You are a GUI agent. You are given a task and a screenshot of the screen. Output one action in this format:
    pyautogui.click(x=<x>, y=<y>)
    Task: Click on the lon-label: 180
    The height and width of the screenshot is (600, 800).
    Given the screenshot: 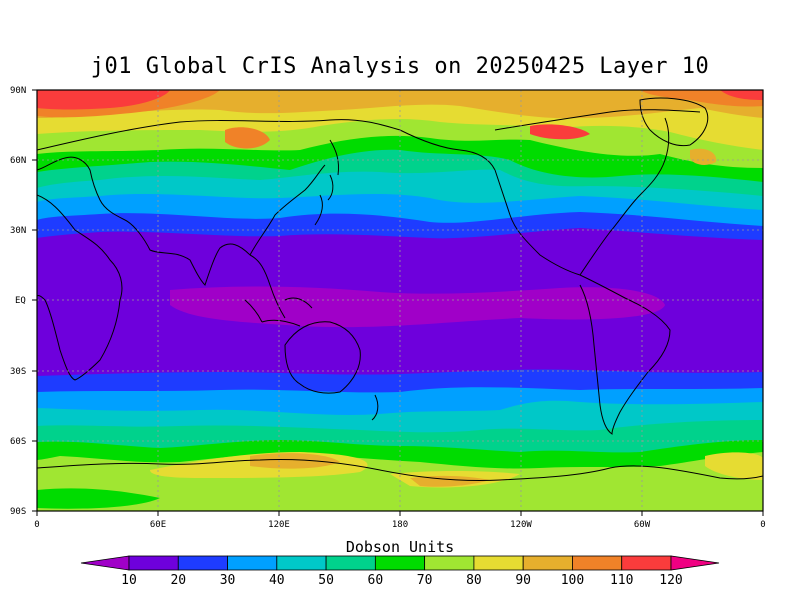 What is the action you would take?
    pyautogui.click(x=400, y=525)
    